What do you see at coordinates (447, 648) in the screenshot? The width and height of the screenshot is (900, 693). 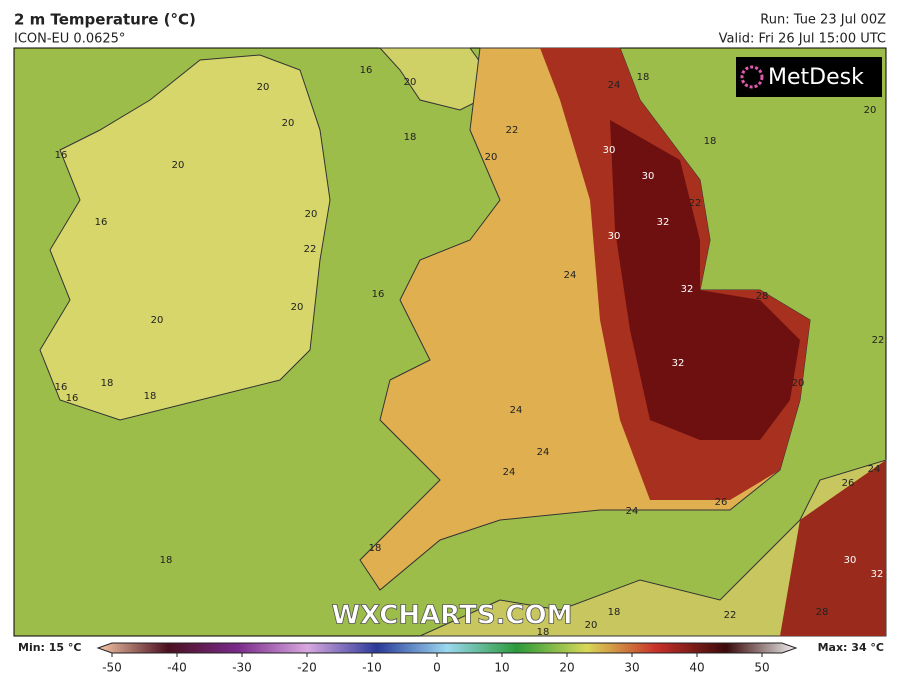 I see `colorbar` at bounding box center [447, 648].